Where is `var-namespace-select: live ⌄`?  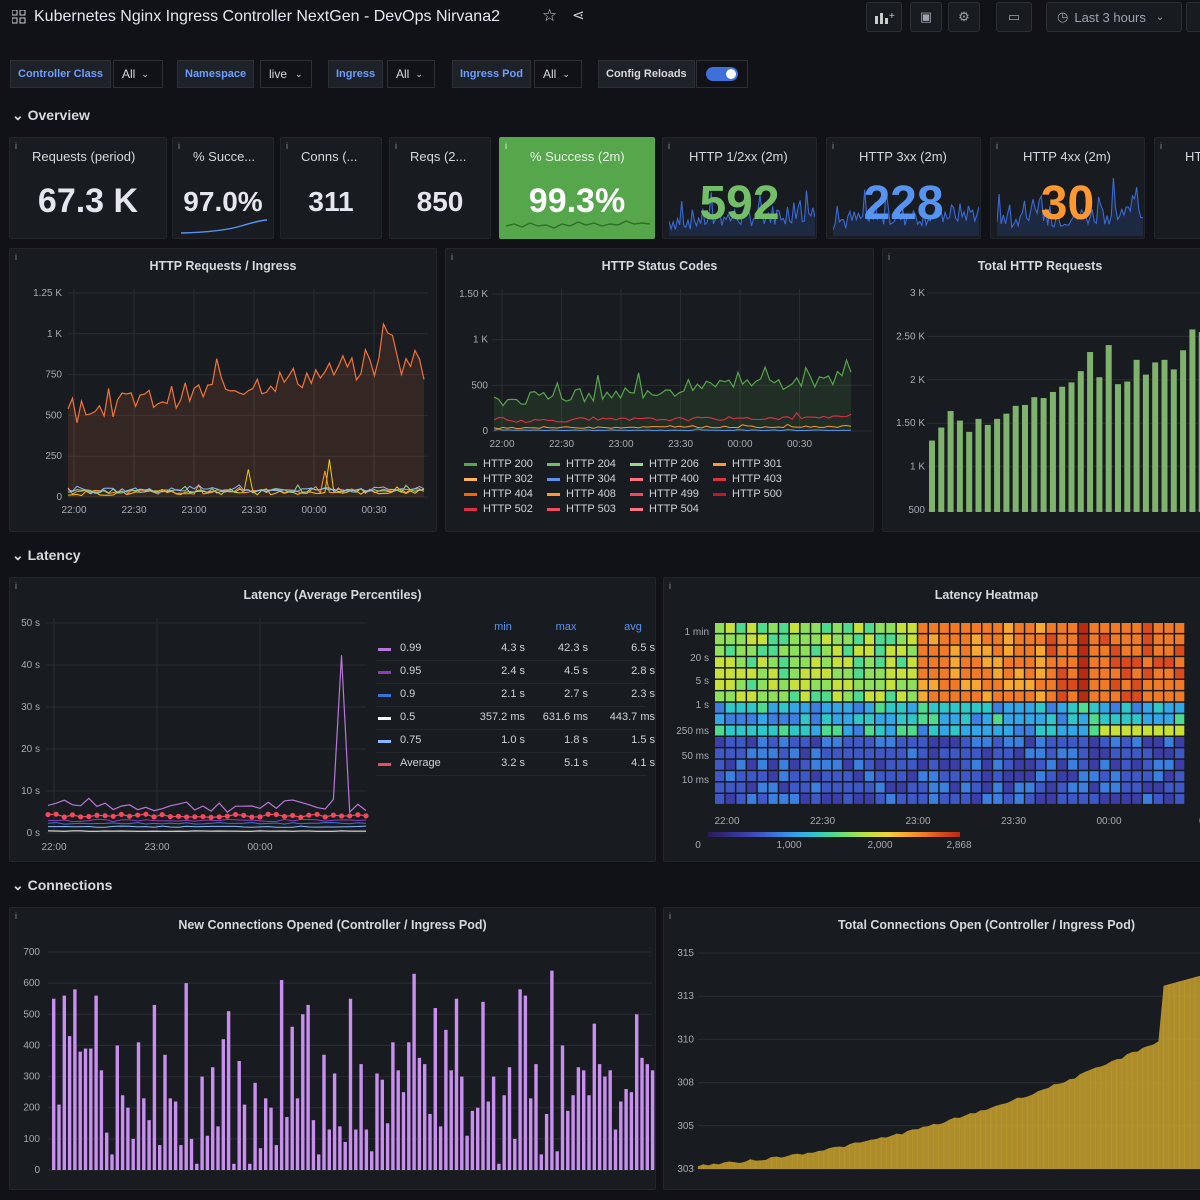
var-namespace-select: live ⌄ is located at coordinates (286, 74).